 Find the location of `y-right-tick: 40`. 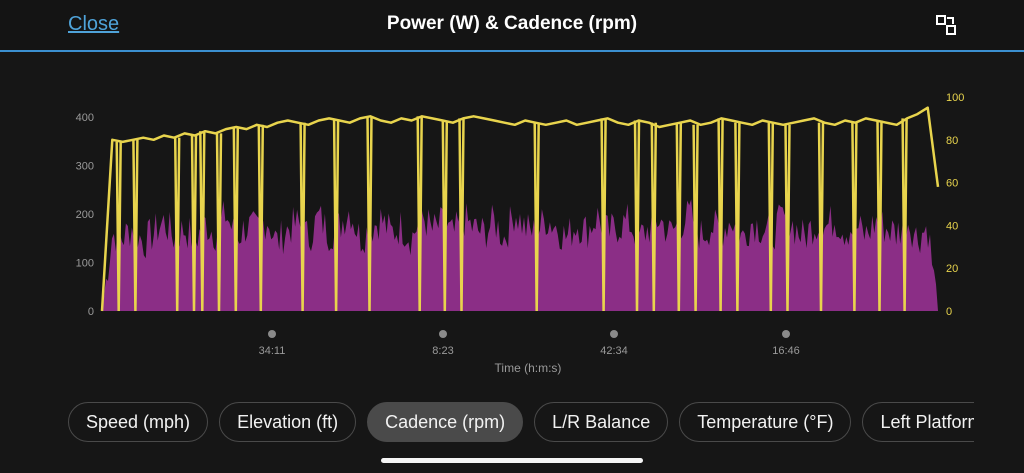

y-right-tick: 40 is located at coordinates (952, 226).